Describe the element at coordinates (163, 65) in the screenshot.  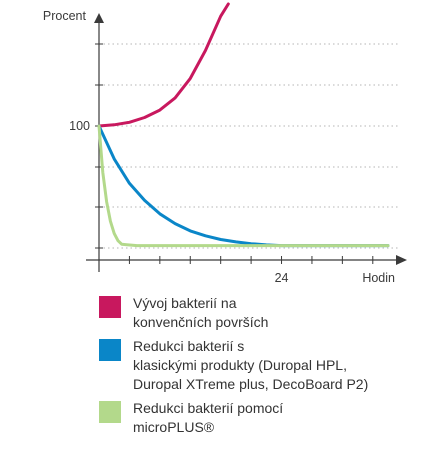
I see `series-line-conventional` at that location.